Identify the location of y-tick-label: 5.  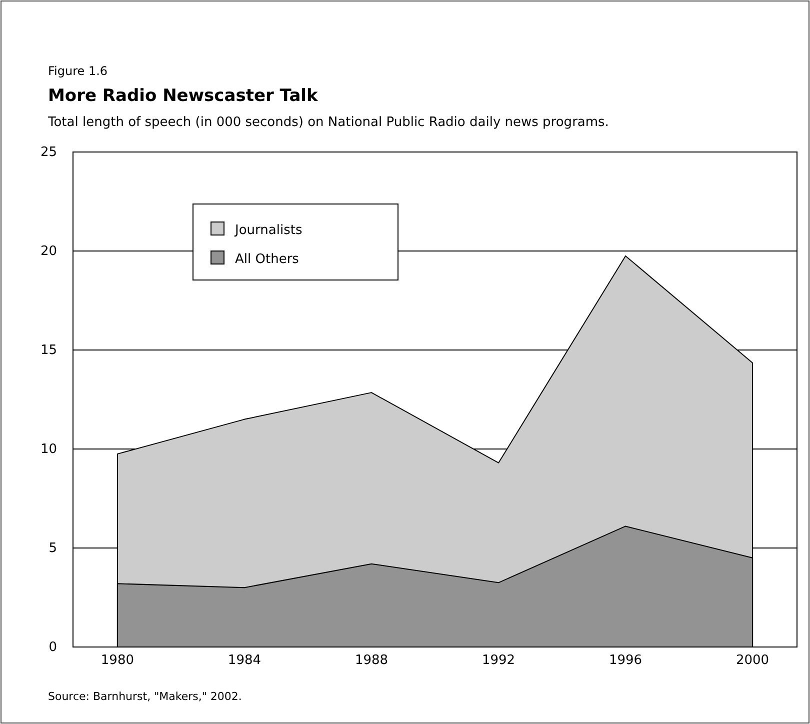
(52, 548).